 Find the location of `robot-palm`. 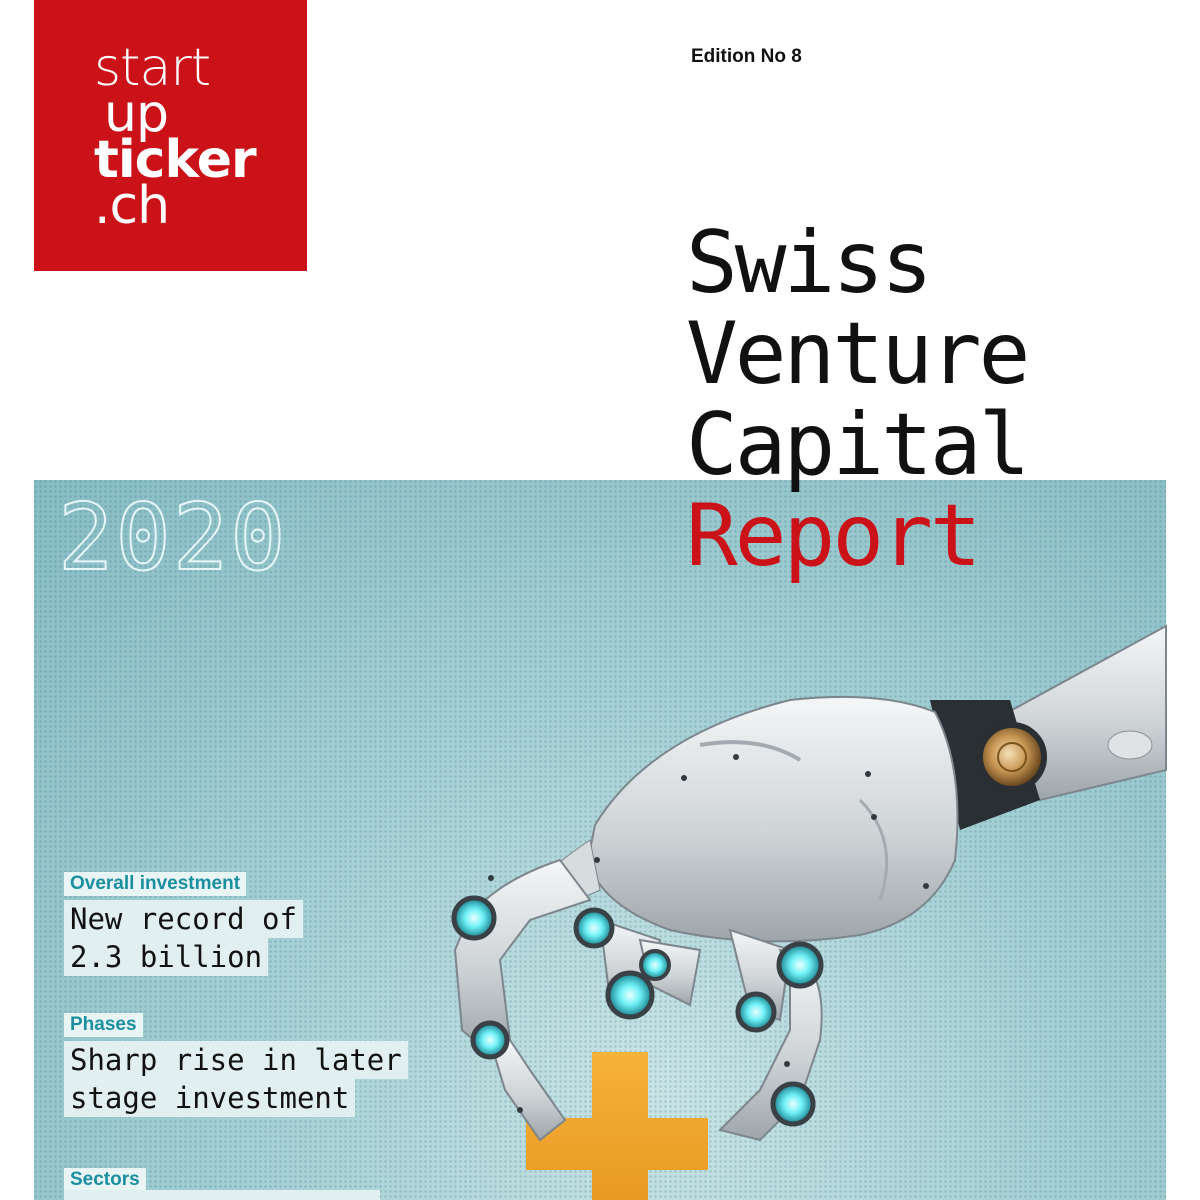

robot-palm is located at coordinates (749, 819).